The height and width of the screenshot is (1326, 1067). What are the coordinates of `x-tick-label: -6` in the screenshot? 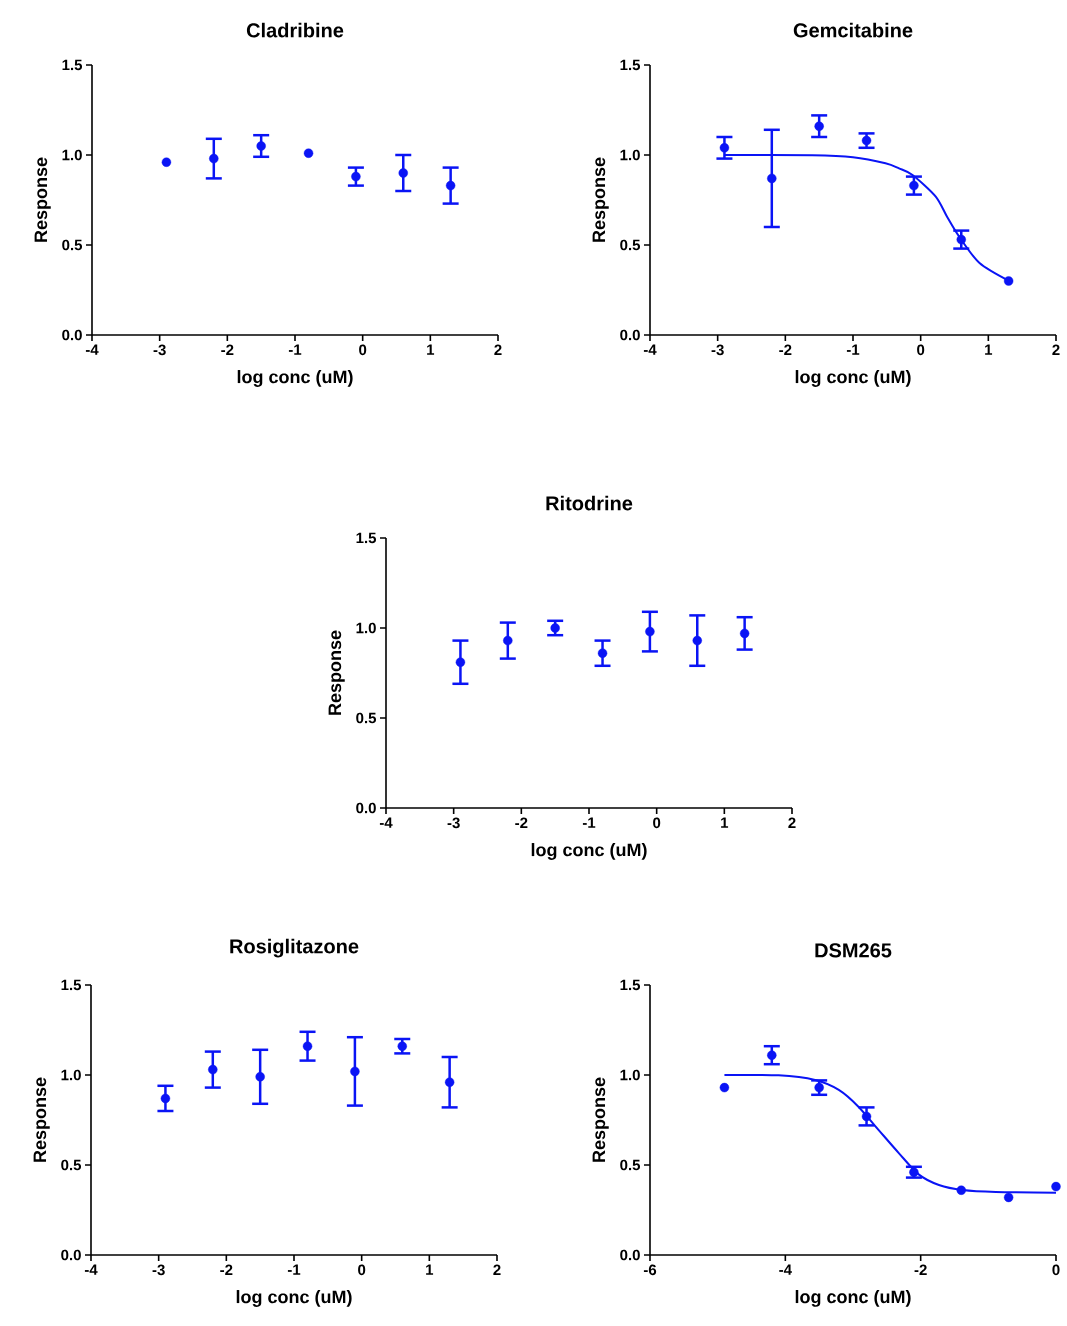 It's located at (650, 1270).